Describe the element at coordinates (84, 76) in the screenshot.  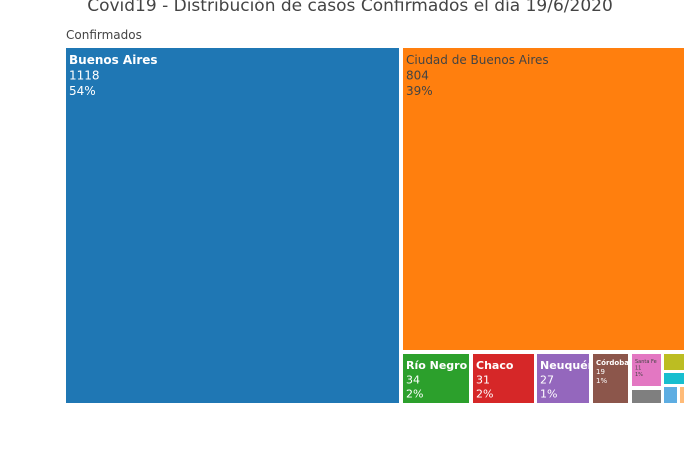
I see `treemap-tile-value: 1118` at that location.